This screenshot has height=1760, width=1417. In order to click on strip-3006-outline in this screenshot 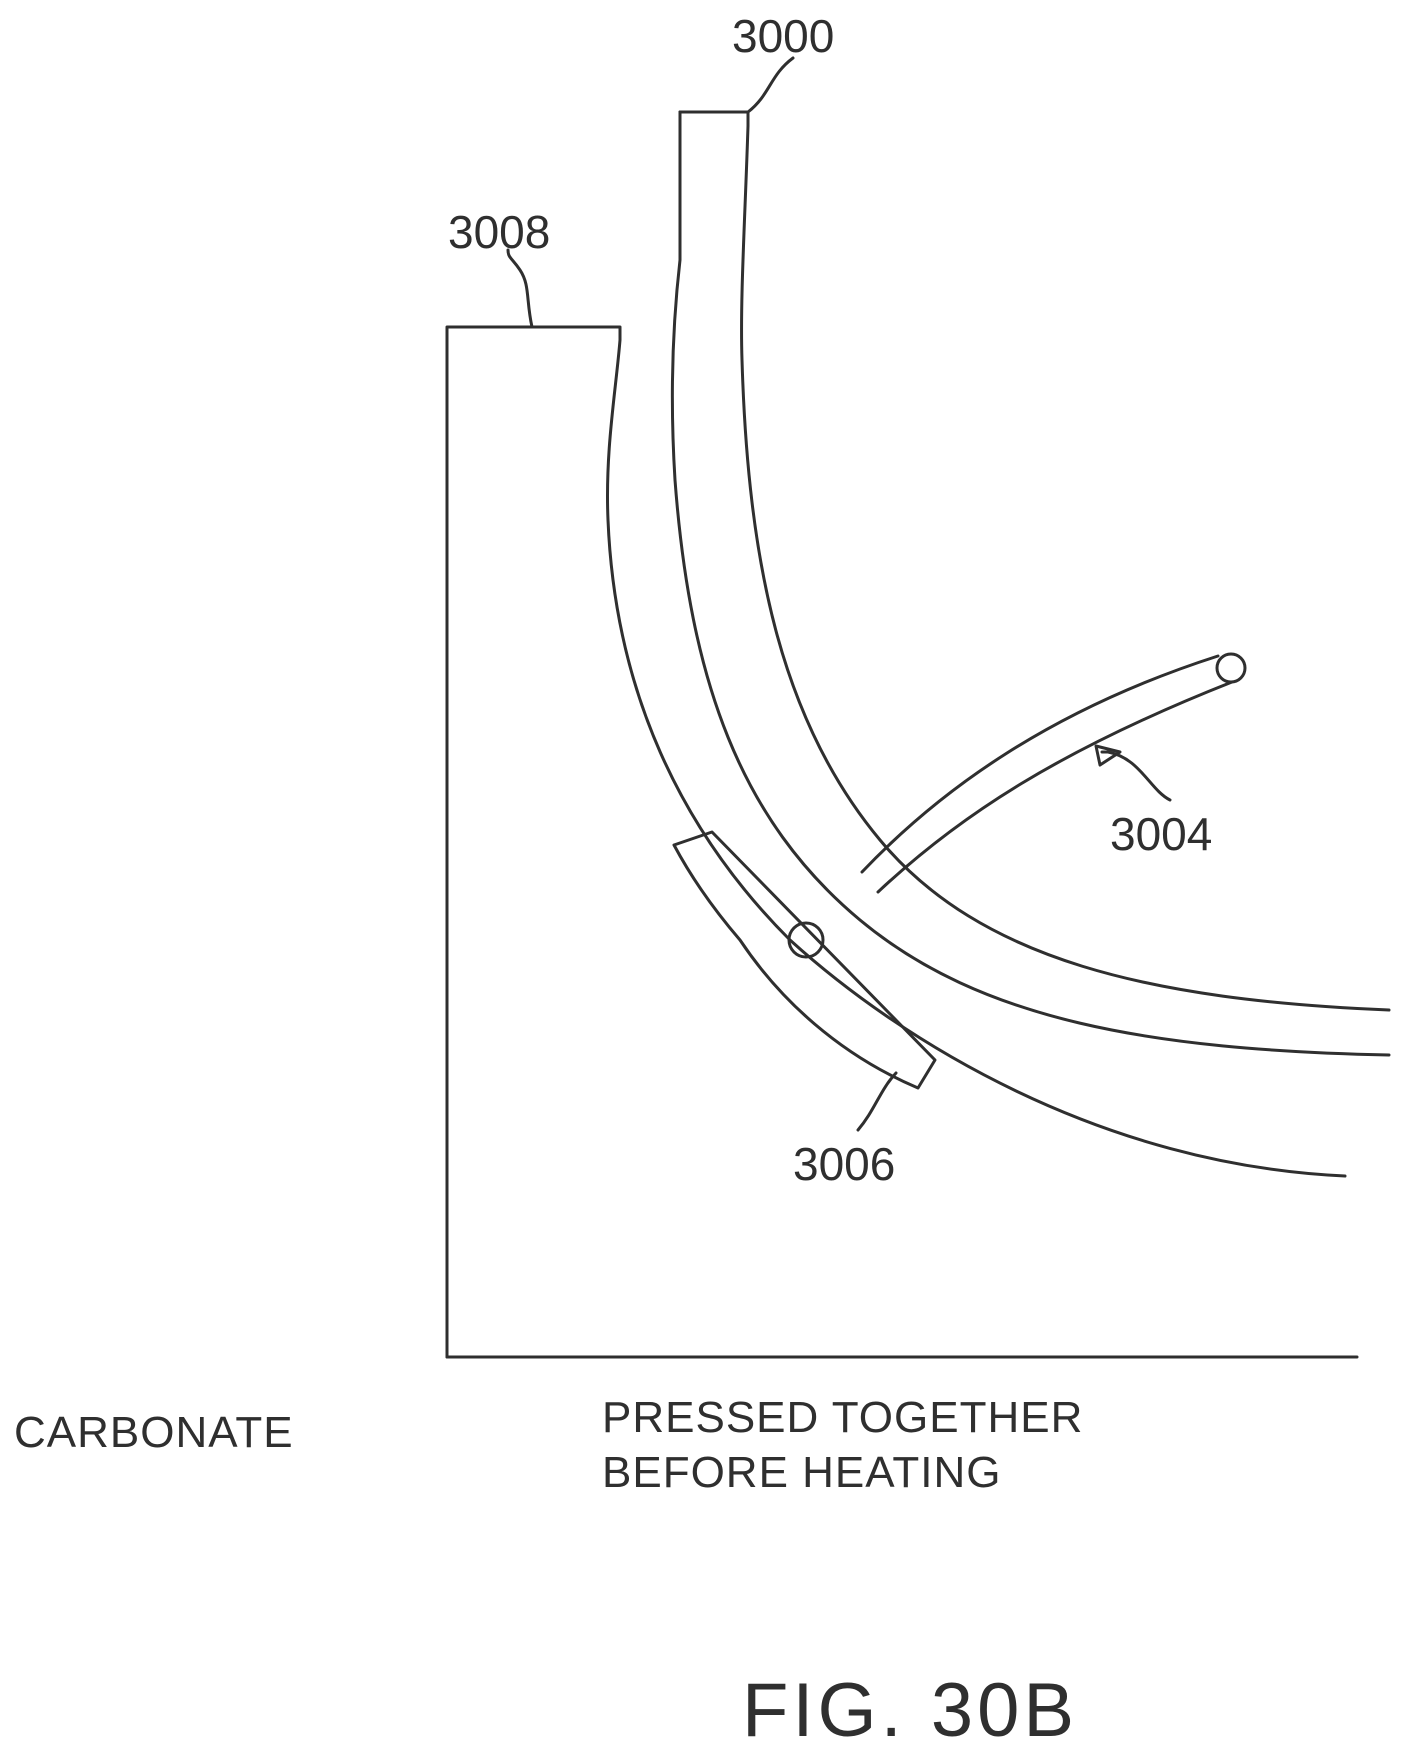, I will do `click(804, 960)`.